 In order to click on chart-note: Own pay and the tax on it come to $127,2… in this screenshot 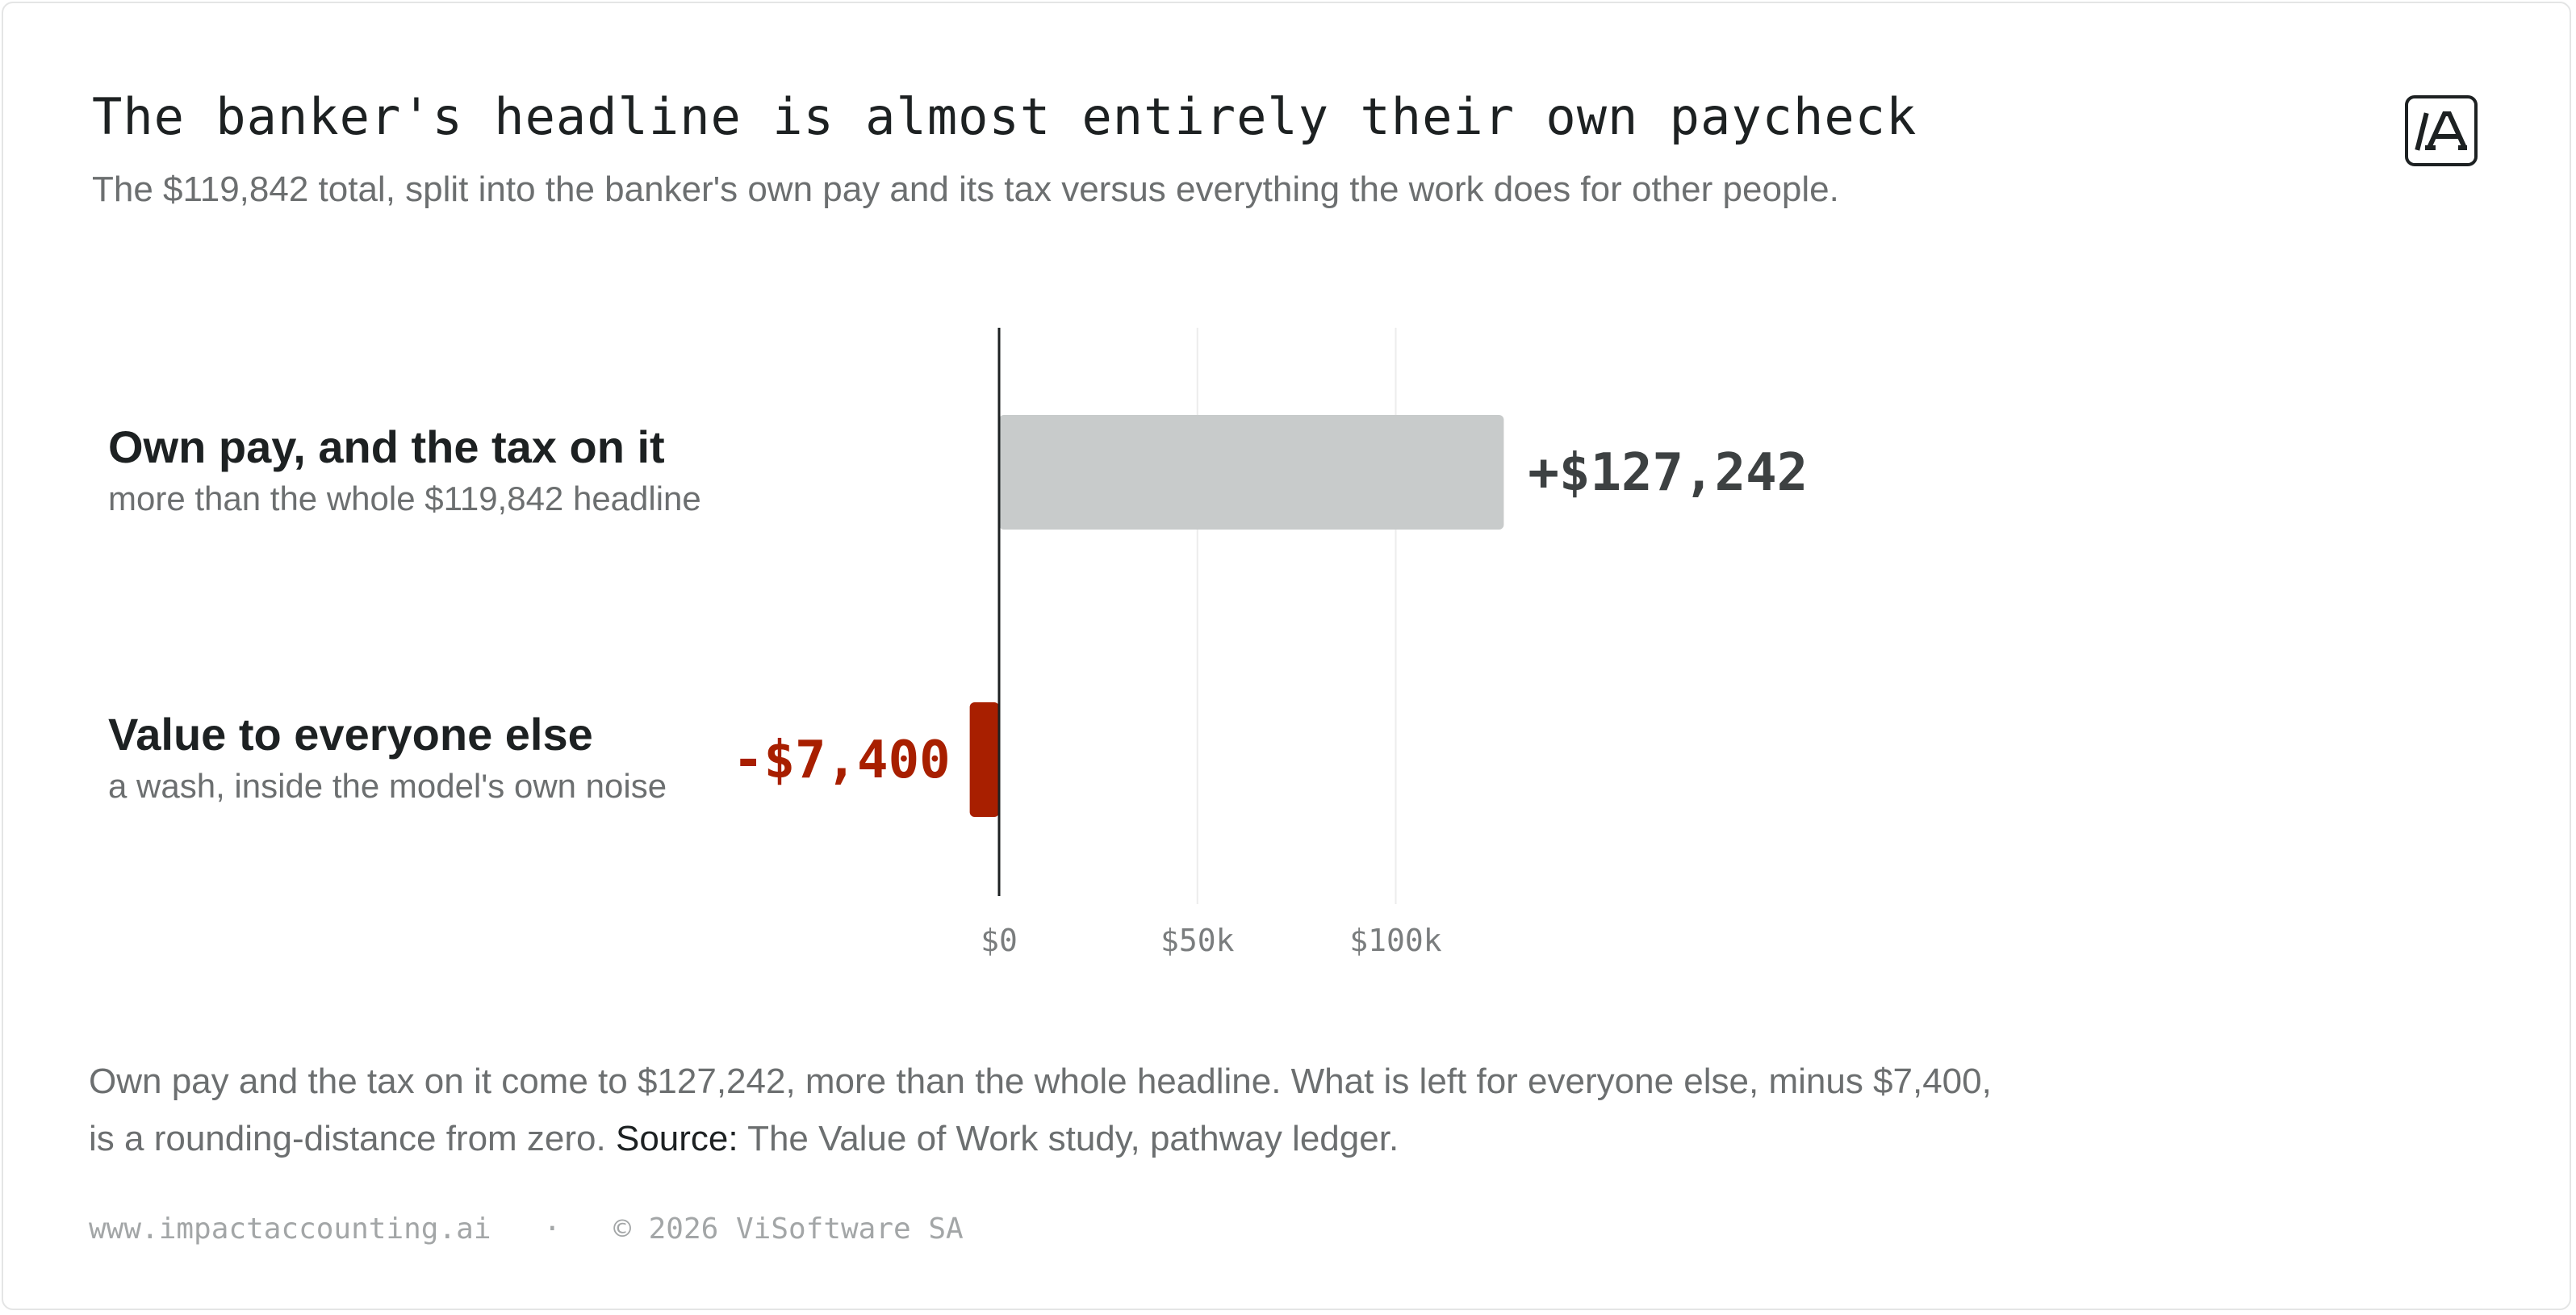, I will do `click(1057, 1110)`.